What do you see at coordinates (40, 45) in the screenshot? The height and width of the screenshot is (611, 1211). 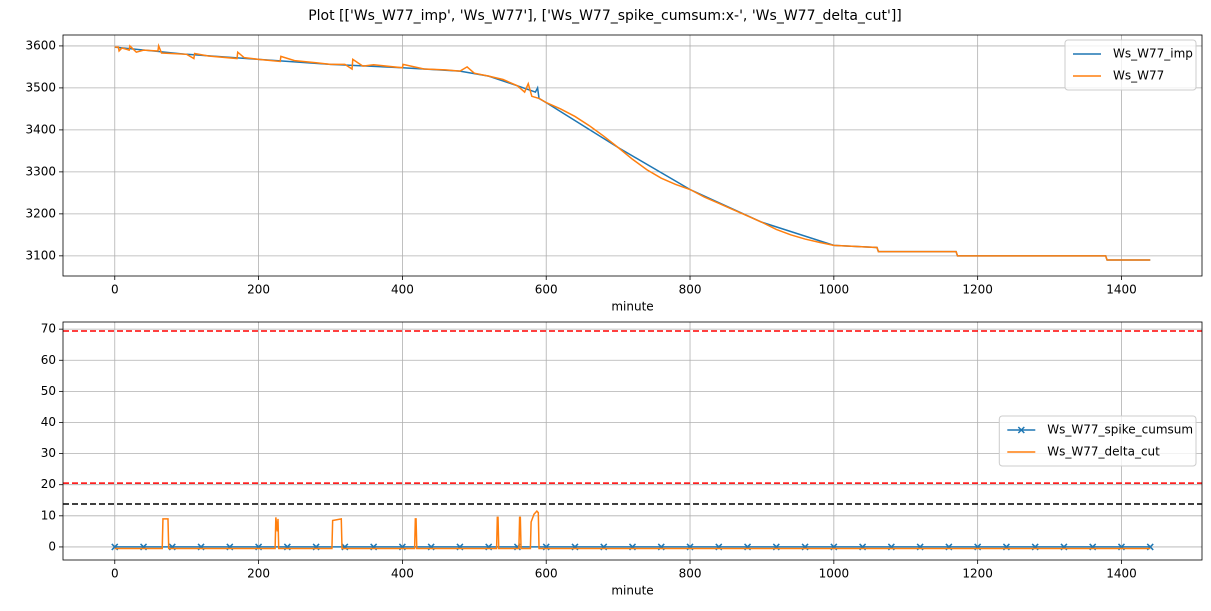 I see `y-tick-label: 3600` at bounding box center [40, 45].